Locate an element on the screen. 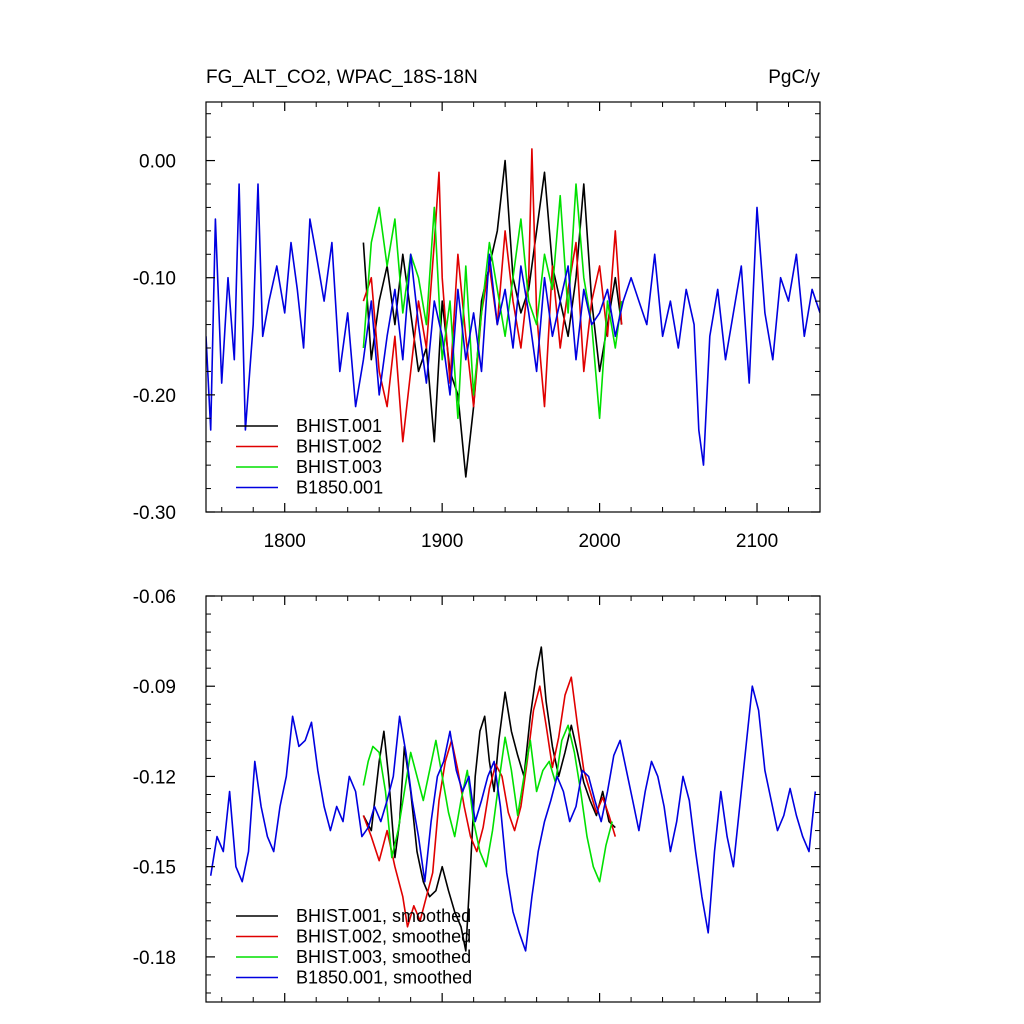 Image resolution: width=1024 pixels, height=1024 pixels. top-y-tick-label: -0.30 is located at coordinates (154, 513).